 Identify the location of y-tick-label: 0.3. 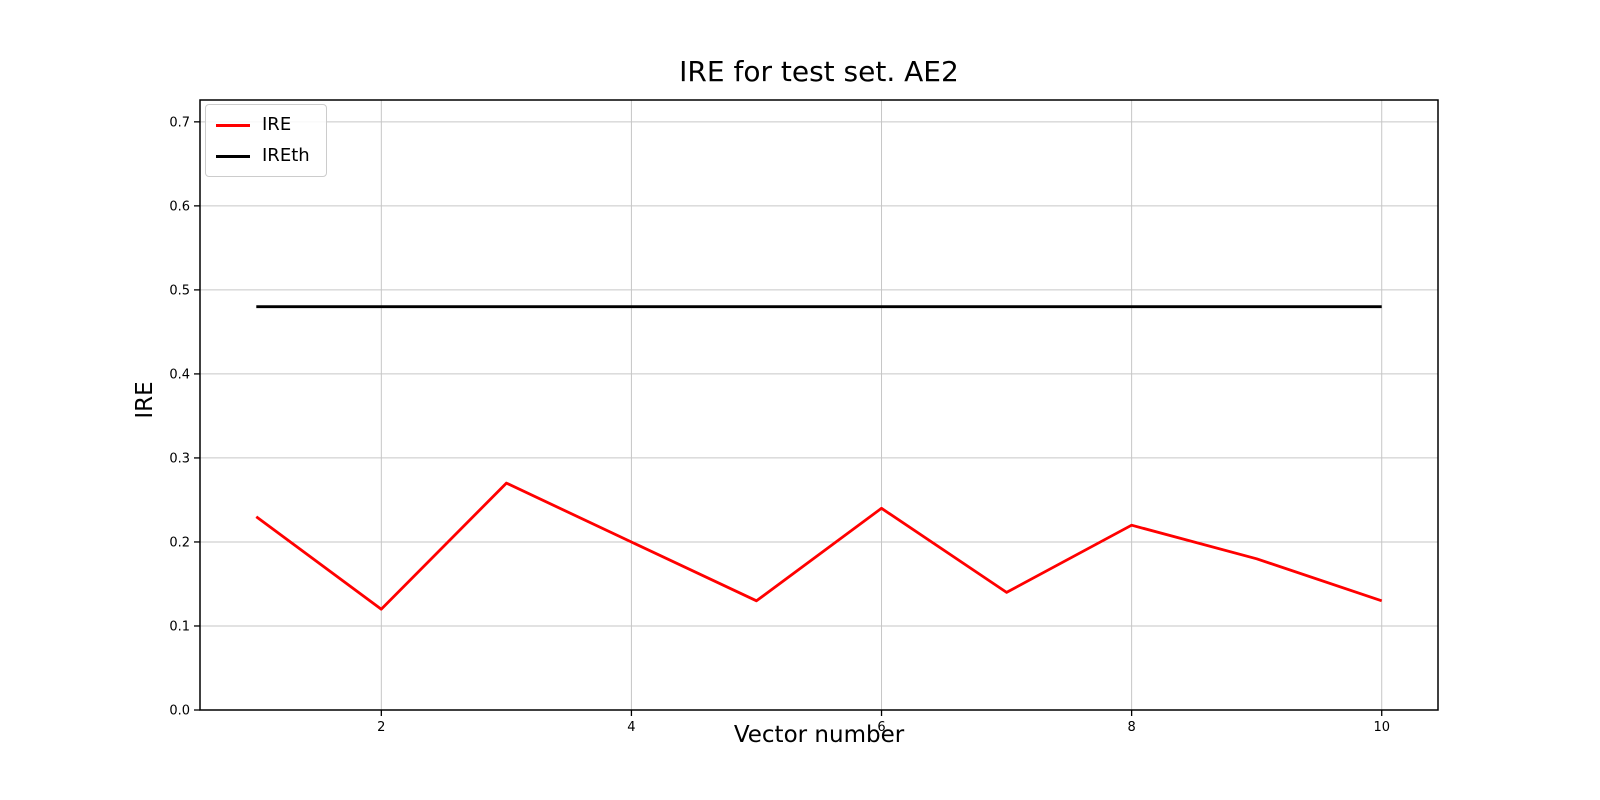
(179, 458).